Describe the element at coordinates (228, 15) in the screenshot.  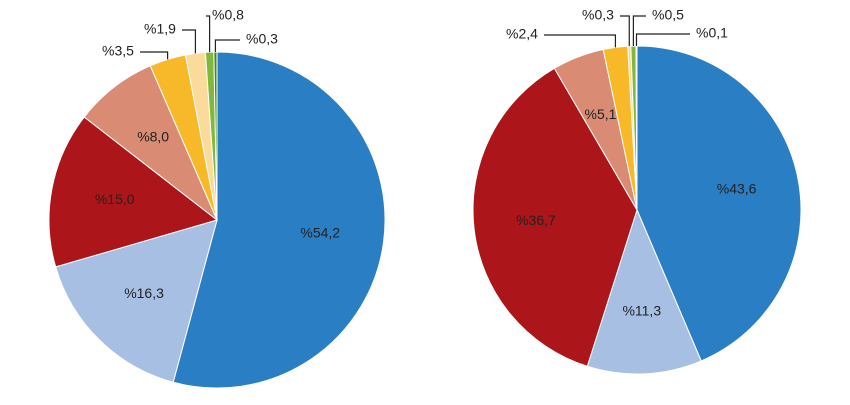
I see `value-label: %0,8` at that location.